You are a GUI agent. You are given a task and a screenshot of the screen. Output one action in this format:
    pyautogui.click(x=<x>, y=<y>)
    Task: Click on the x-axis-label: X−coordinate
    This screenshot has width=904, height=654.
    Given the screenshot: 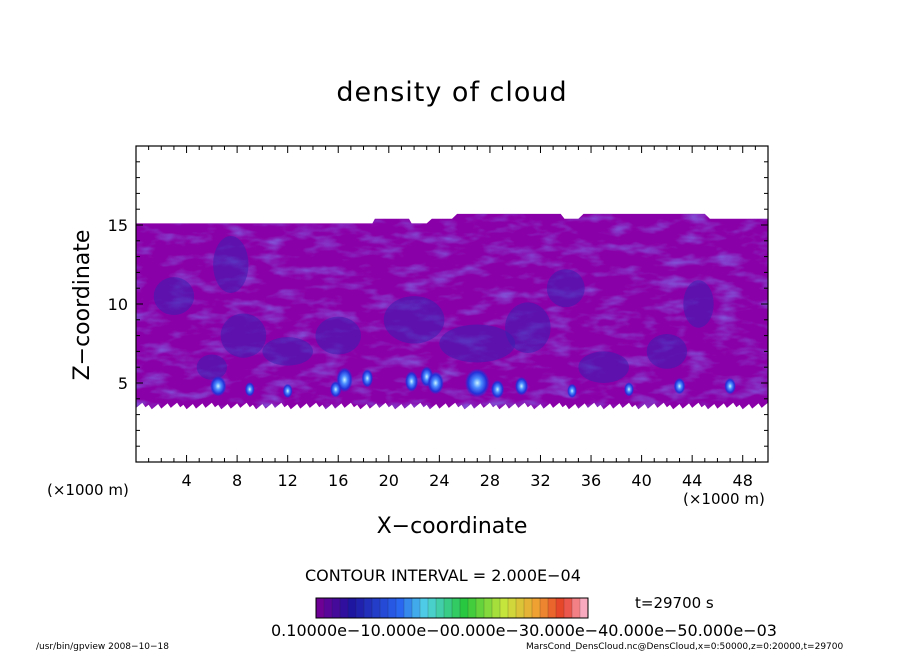 What is the action you would take?
    pyautogui.click(x=452, y=527)
    